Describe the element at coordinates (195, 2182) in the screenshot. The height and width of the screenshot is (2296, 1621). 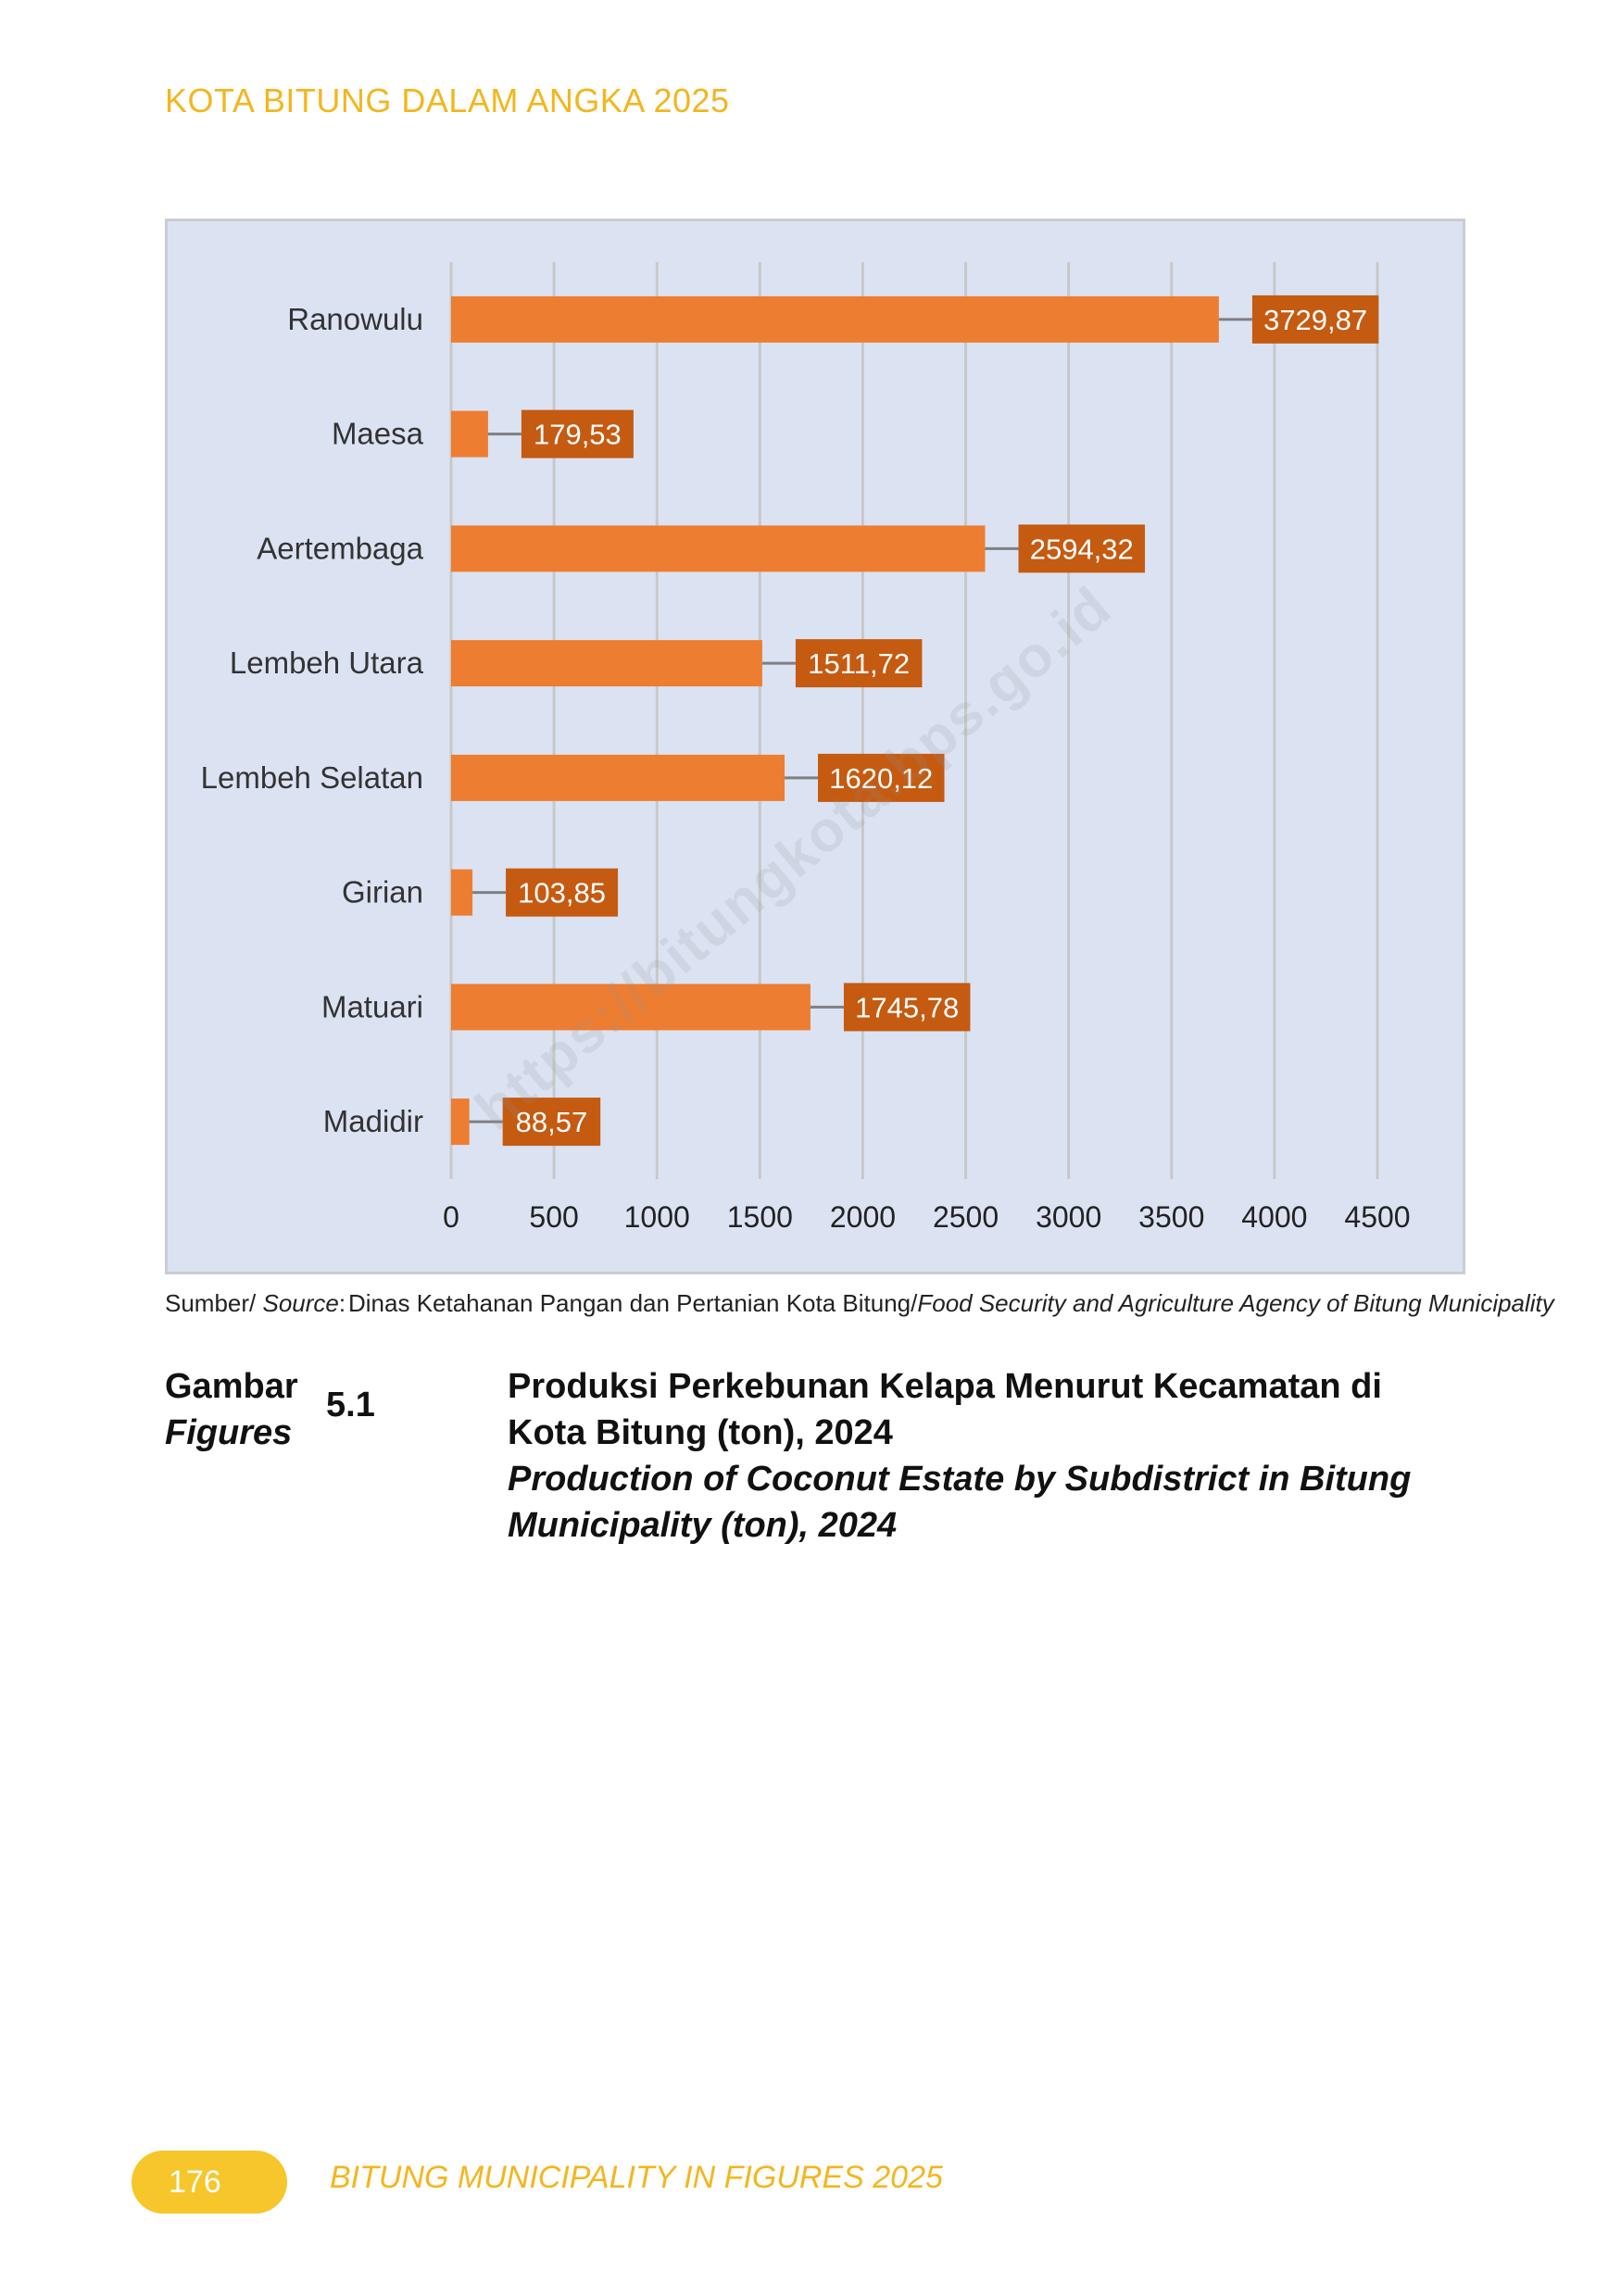
I see `page-number: 176` at that location.